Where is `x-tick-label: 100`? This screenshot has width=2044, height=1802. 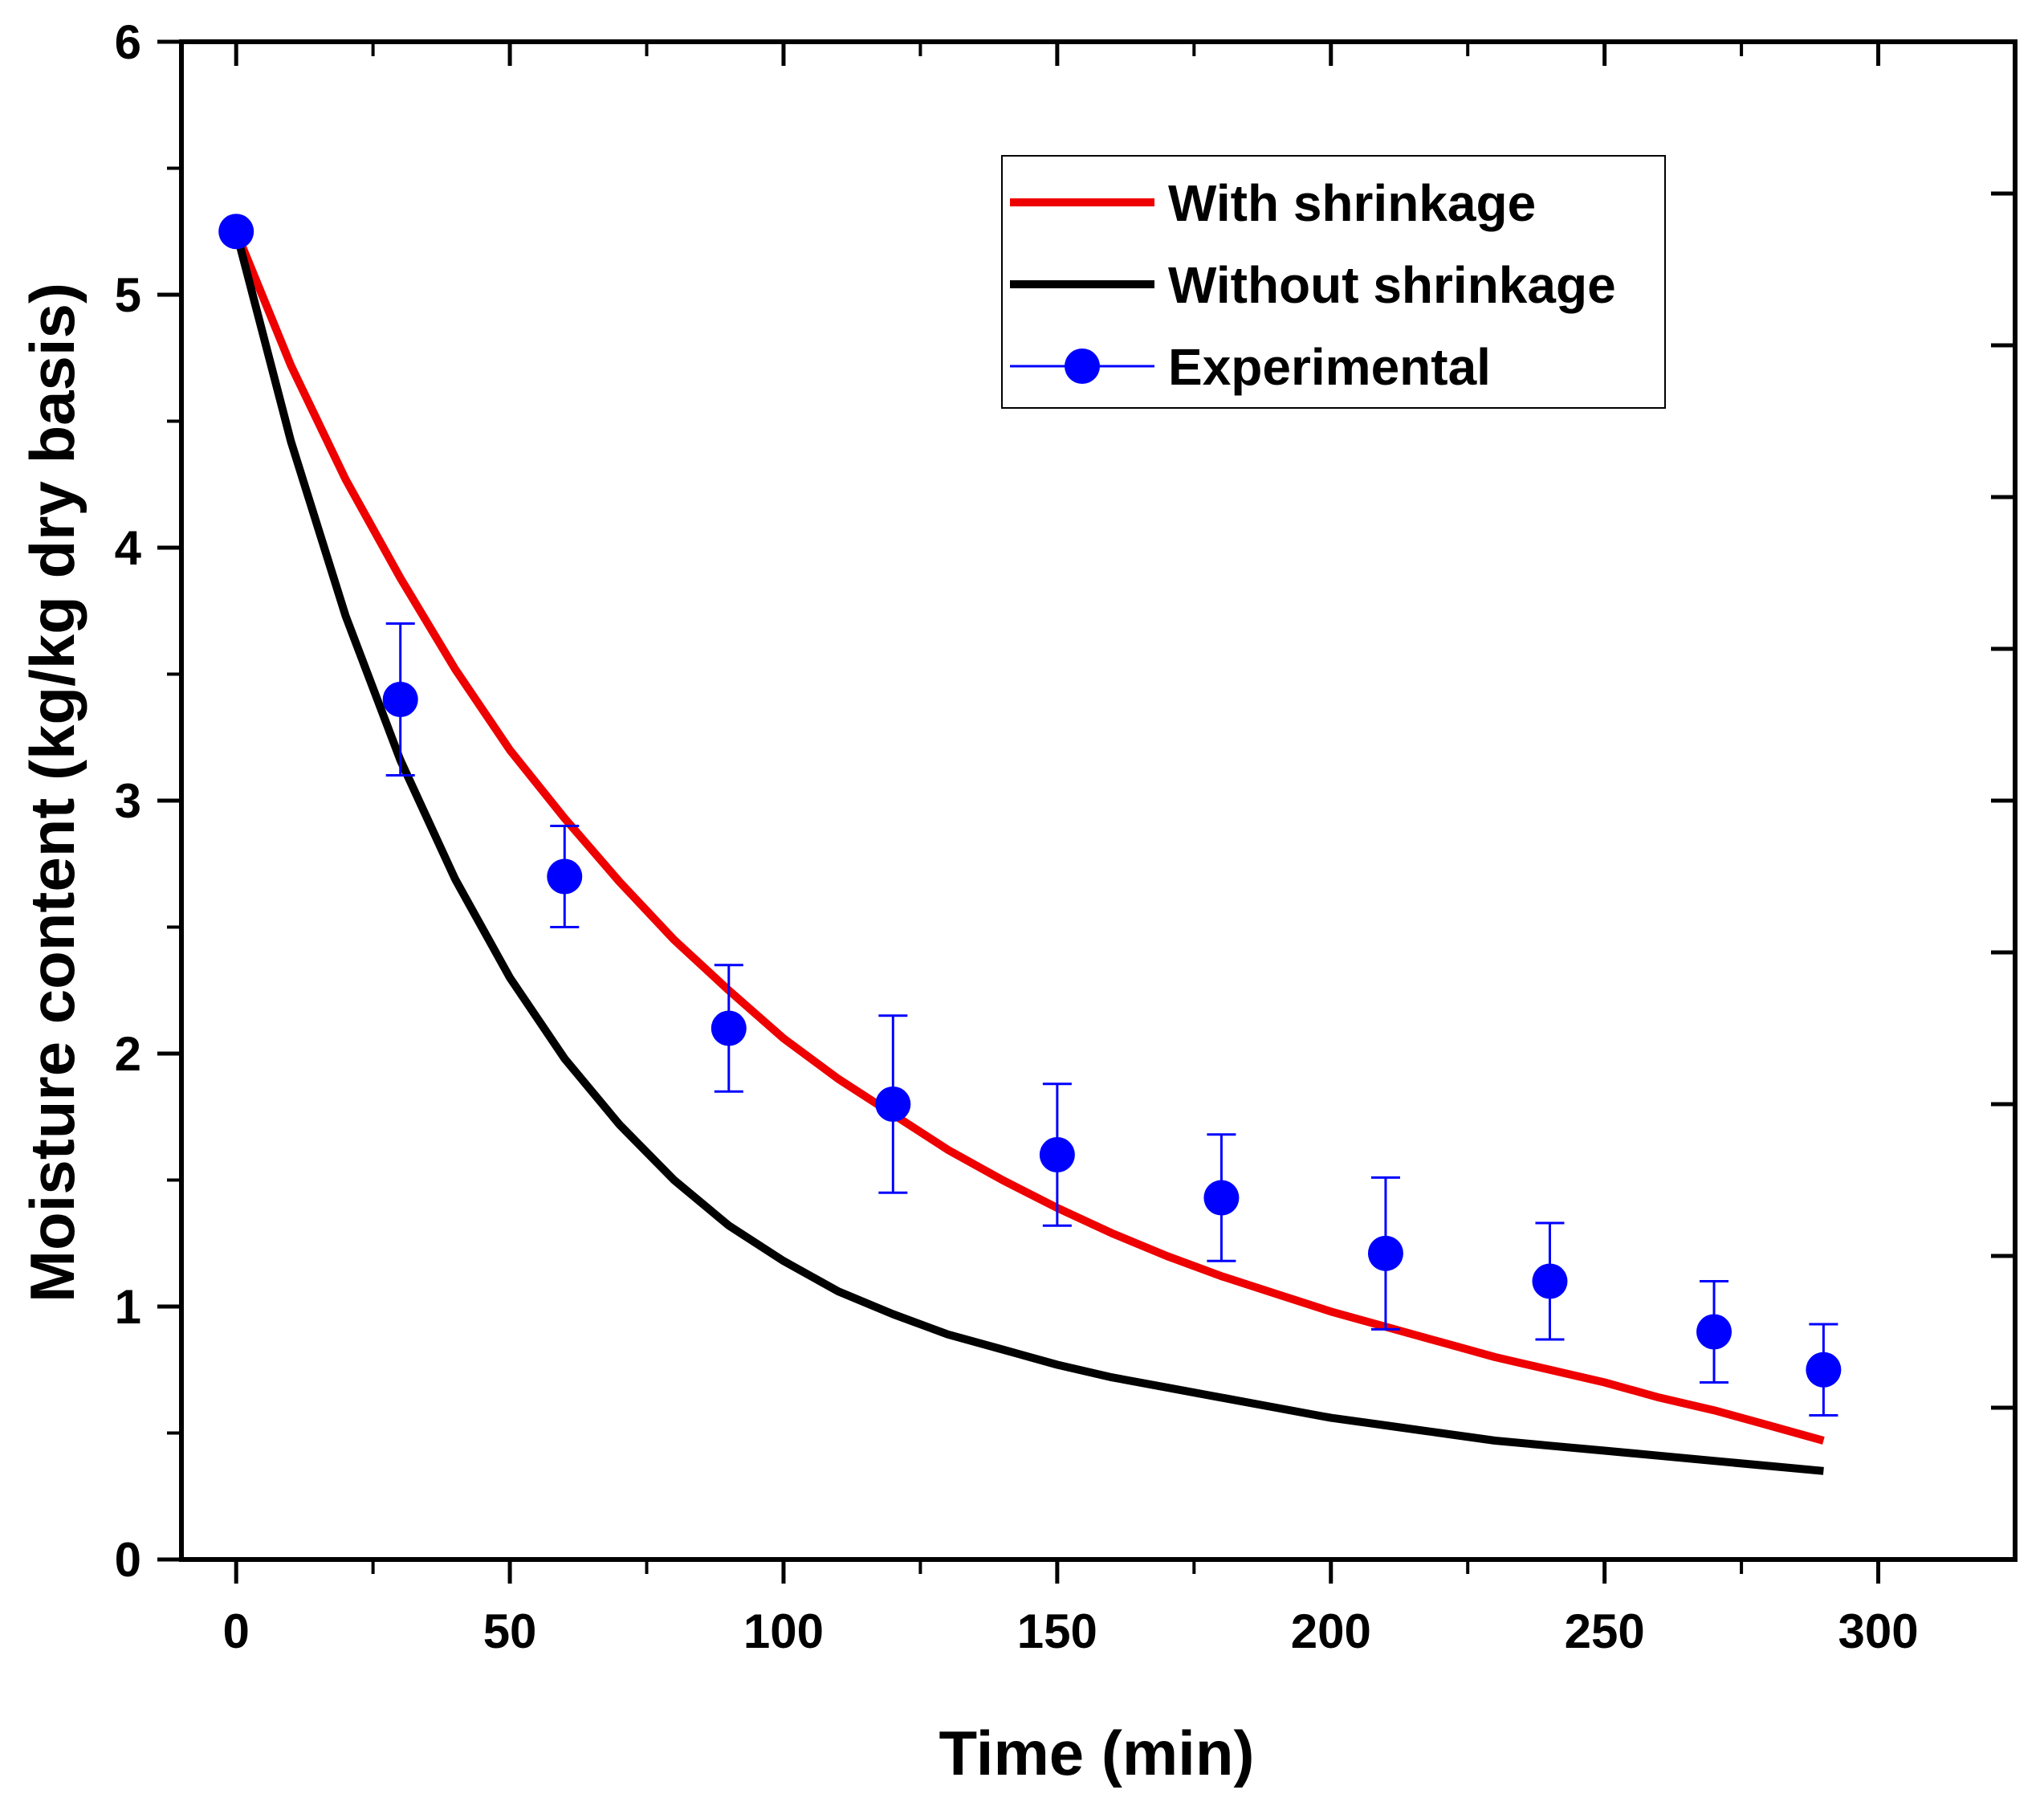
x-tick-label: 100 is located at coordinates (783, 1631).